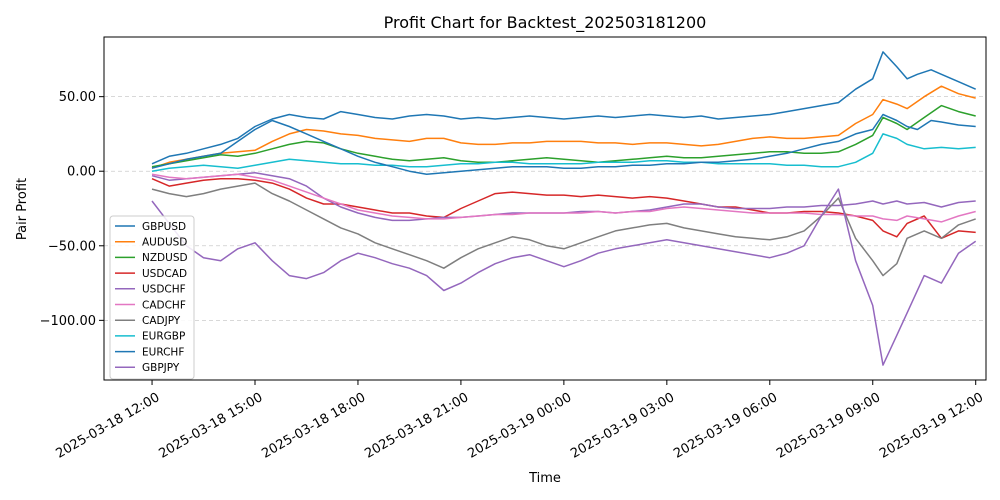  What do you see at coordinates (81, 172) in the screenshot?
I see `y-tick-label-1: 0.00` at bounding box center [81, 172].